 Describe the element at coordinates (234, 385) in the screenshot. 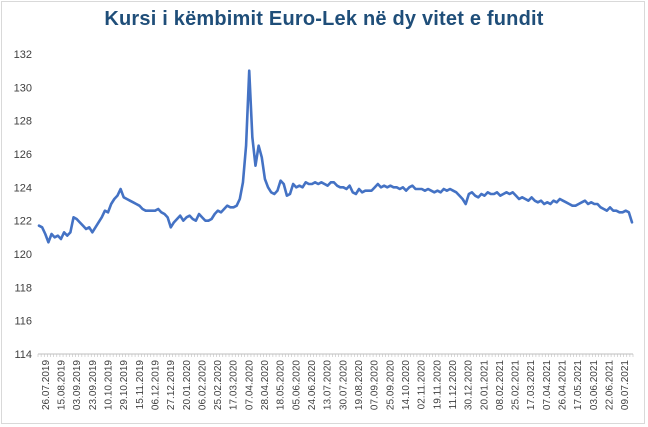

I see `x-tick-label: 17.03.2020` at that location.